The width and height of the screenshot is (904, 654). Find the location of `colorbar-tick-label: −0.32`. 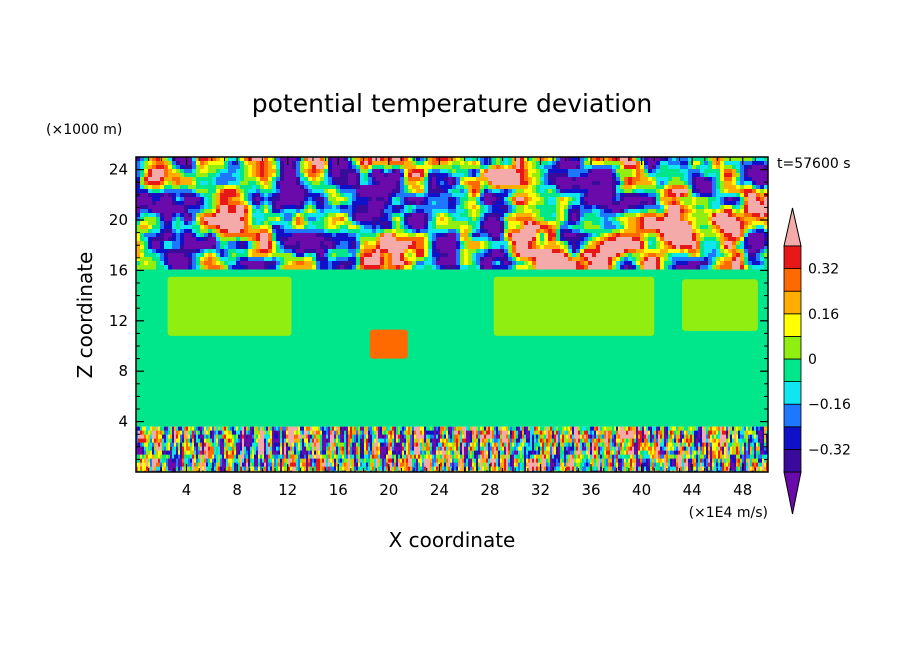

colorbar-tick-label: −0.32 is located at coordinates (829, 450).